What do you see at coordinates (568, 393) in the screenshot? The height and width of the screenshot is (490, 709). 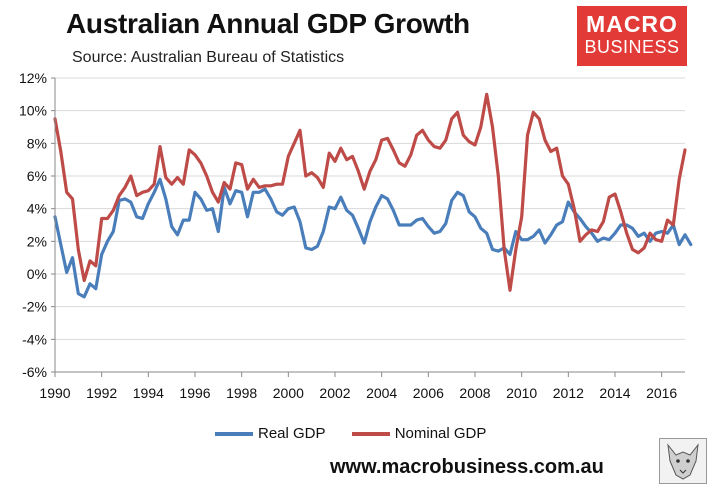 I see `x-tick-label: 2012` at bounding box center [568, 393].